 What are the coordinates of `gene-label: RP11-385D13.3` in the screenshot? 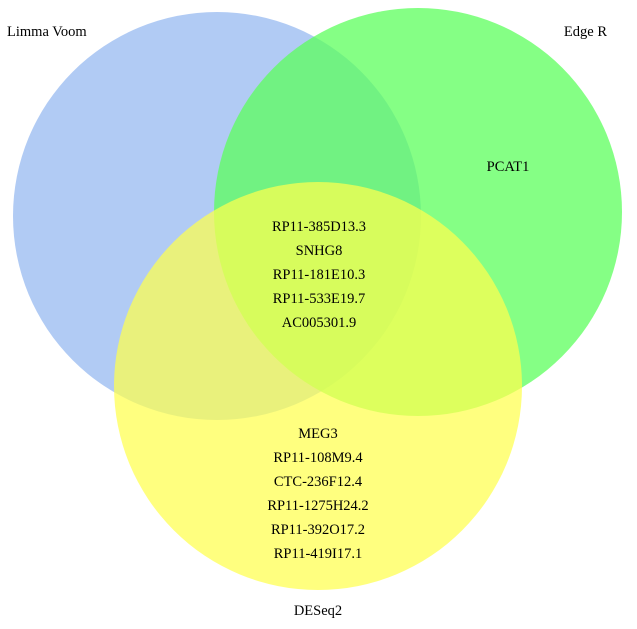 It's located at (319, 227).